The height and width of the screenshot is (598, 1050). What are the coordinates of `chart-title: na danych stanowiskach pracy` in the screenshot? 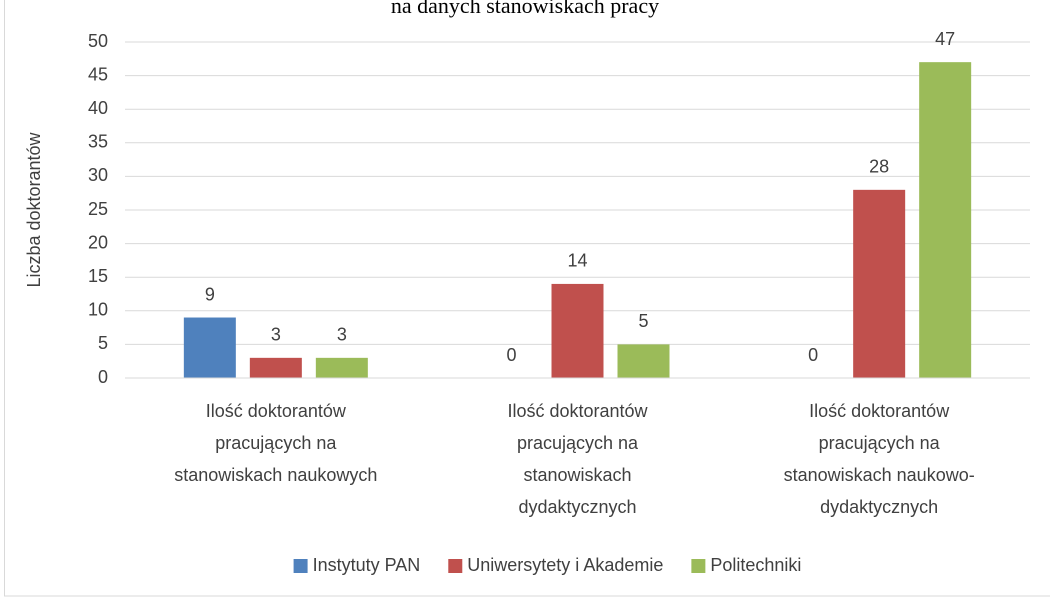 It's located at (525, 9).